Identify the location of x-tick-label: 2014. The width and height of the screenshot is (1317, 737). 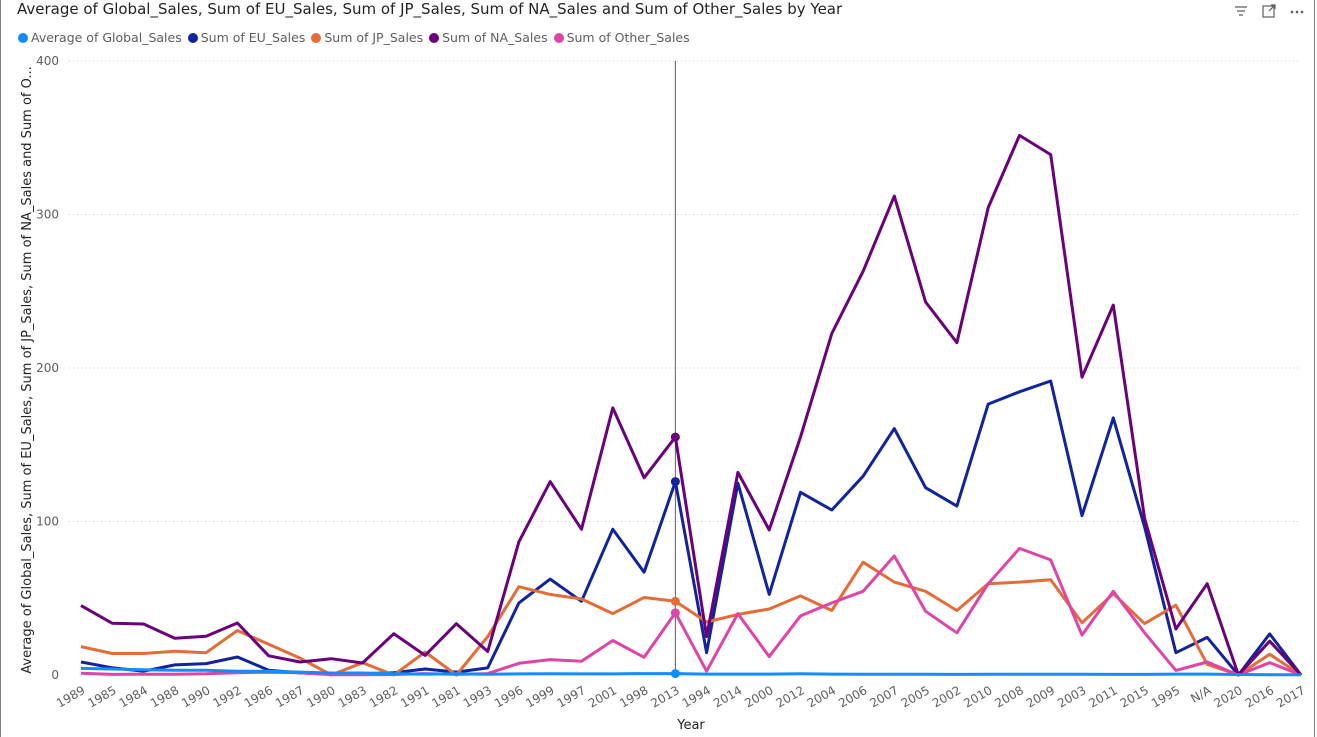
(727, 696).